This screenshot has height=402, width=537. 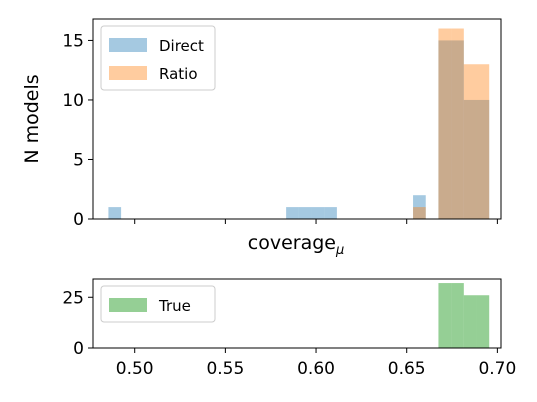 What do you see at coordinates (78, 220) in the screenshot?
I see `top-y-tick-label-0: 0` at bounding box center [78, 220].